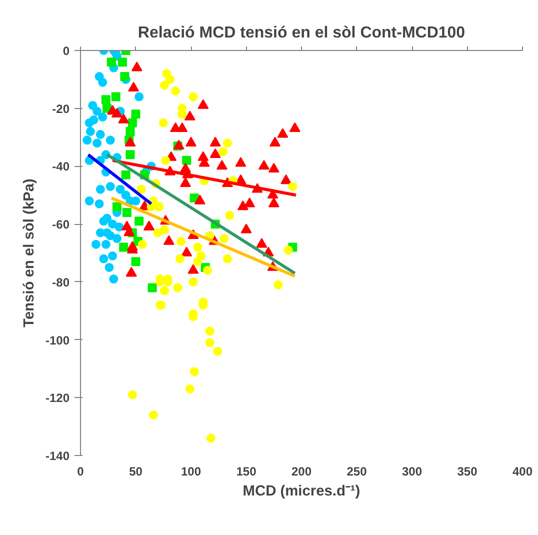 The height and width of the screenshot is (535, 538). I want to click on y-tick-label: -120, so click(57, 398).